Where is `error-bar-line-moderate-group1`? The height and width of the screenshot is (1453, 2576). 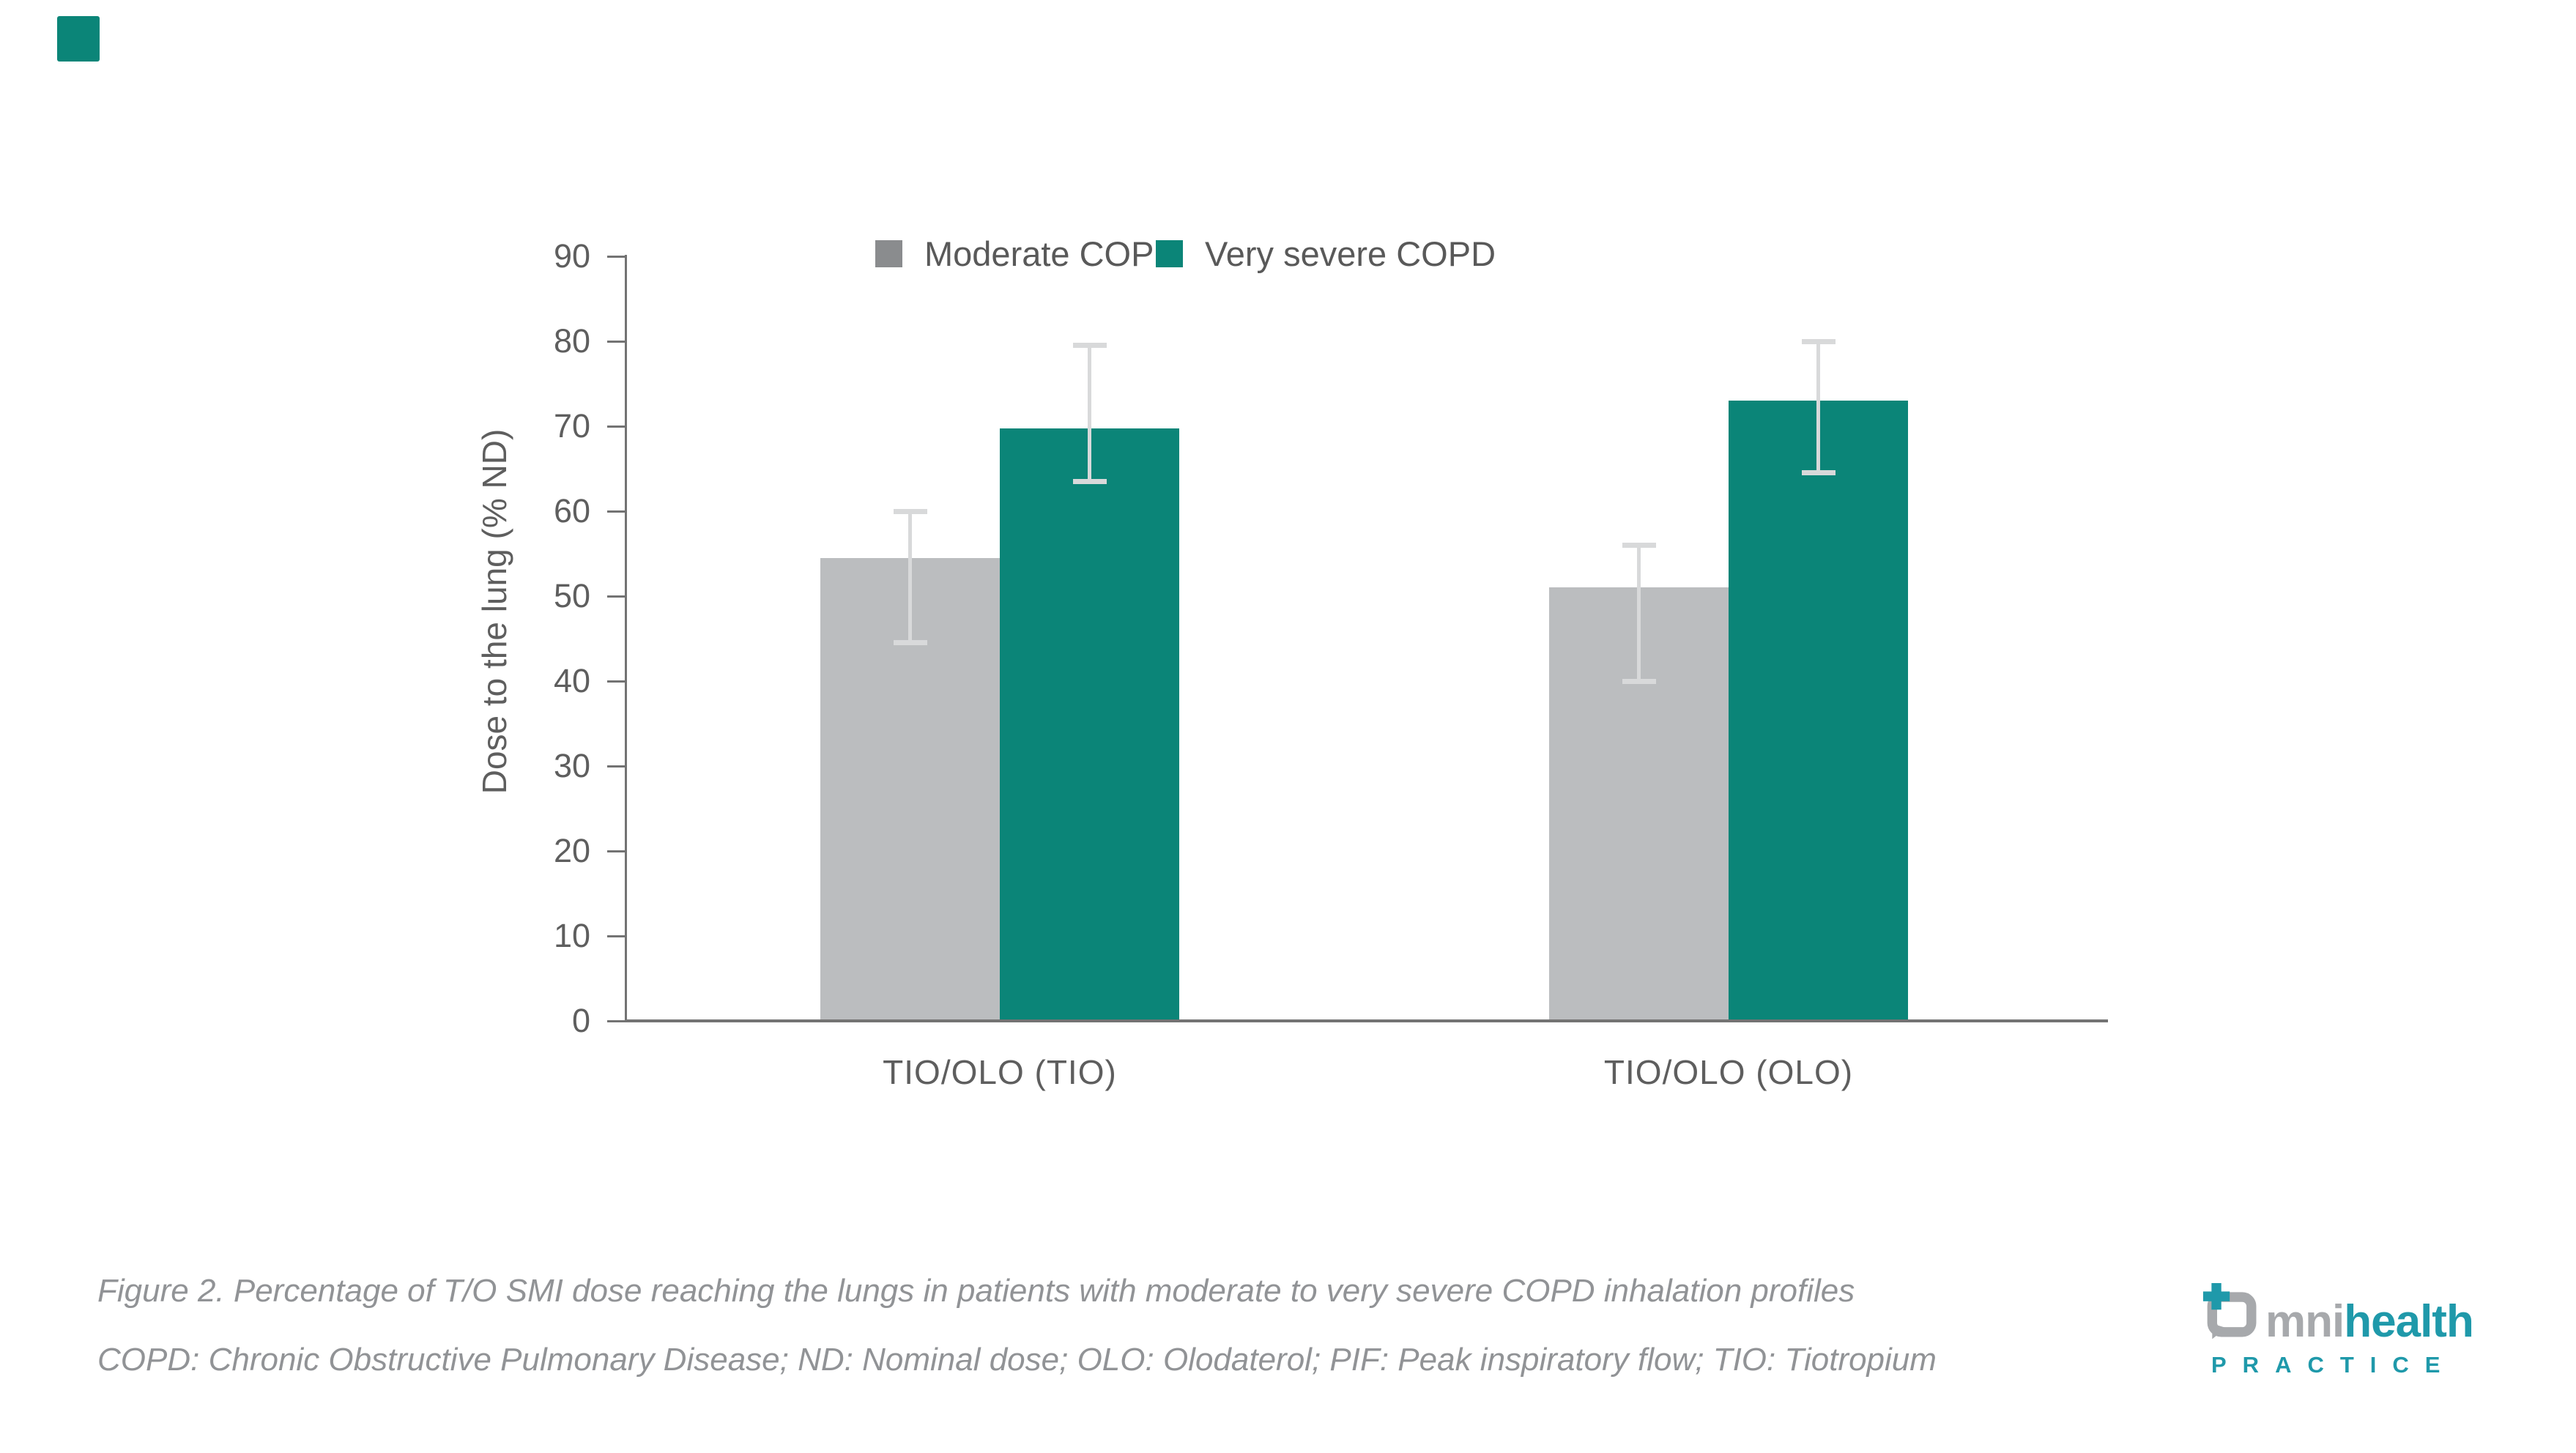
error-bar-line-moderate-group1 is located at coordinates (910, 577).